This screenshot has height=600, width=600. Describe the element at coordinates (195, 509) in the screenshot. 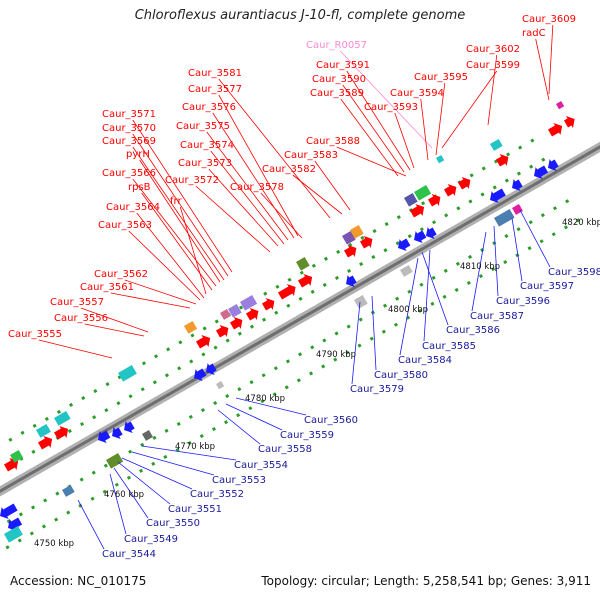

I see `gene-label: Caur_3551` at that location.